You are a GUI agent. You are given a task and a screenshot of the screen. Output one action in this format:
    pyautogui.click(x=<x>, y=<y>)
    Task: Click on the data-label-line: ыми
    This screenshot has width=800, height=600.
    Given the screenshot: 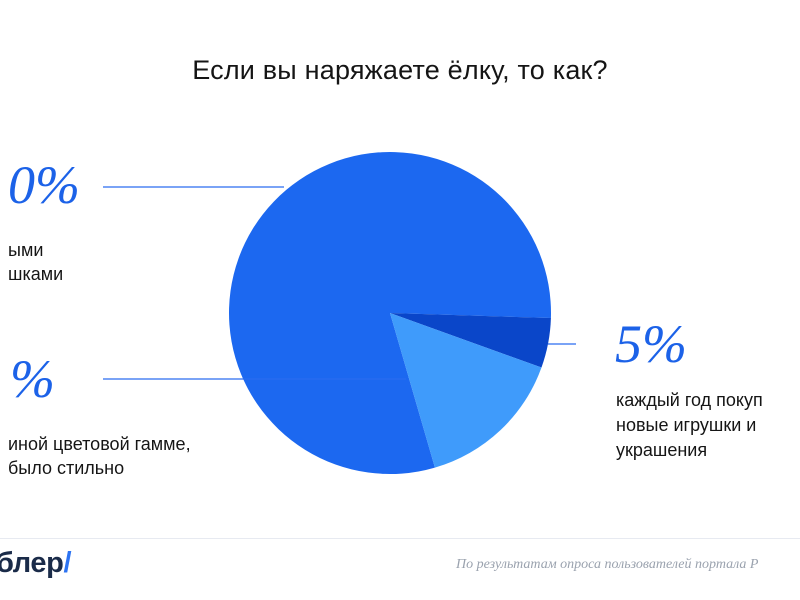 What is the action you would take?
    pyautogui.click(x=26, y=250)
    